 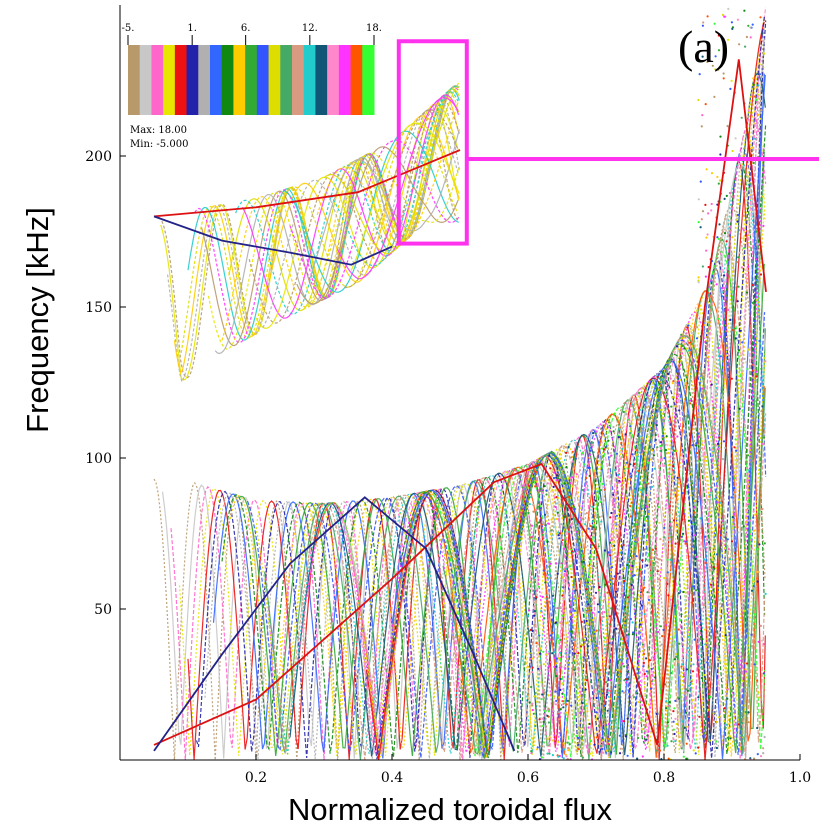 I want to click on upper-mode-curve, so click(x=340, y=213).